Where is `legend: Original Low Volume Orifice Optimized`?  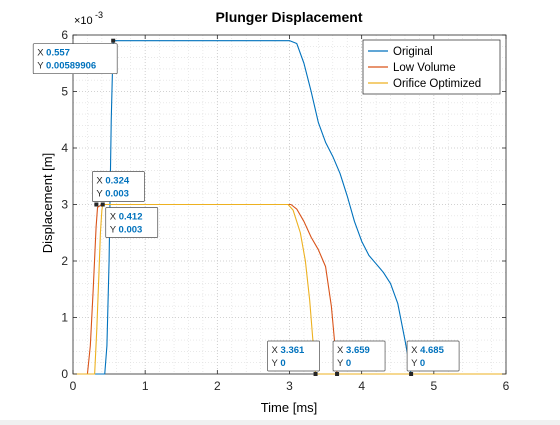 legend: Original Low Volume Orifice Optimized is located at coordinates (431, 67).